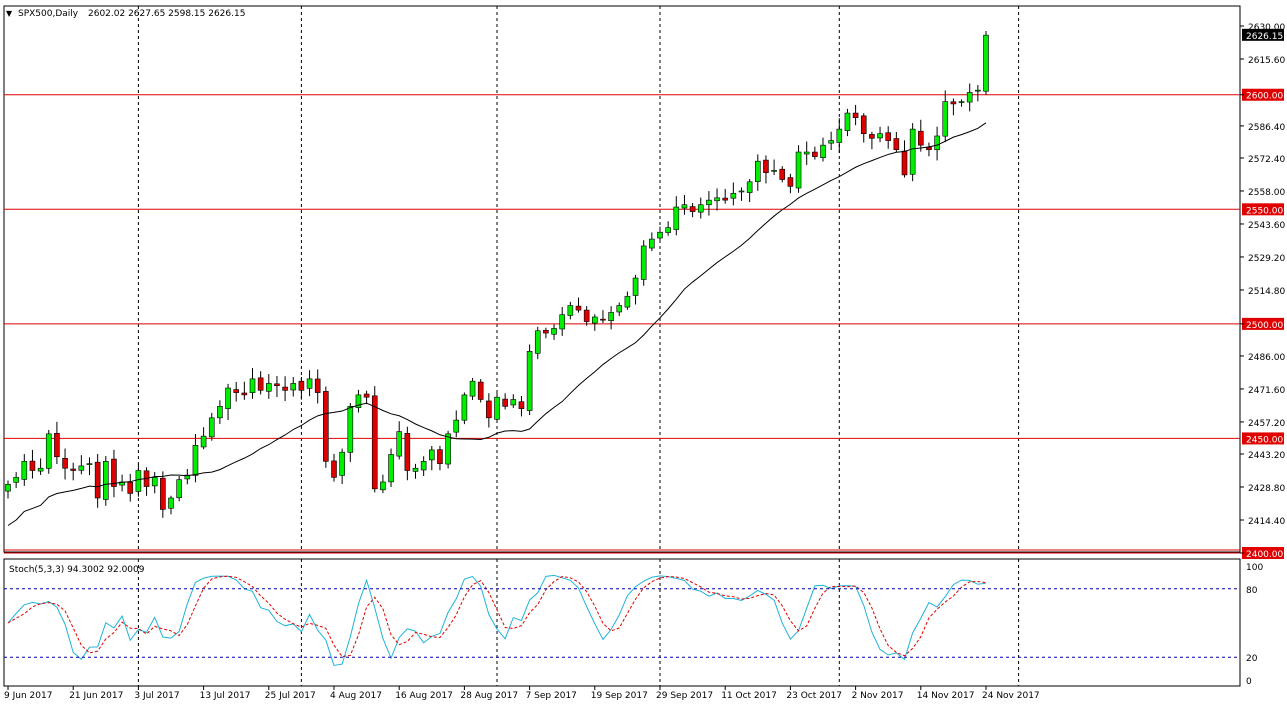 This screenshot has height=712, width=1287. What do you see at coordinates (749, 696) in the screenshot?
I see `time-tick-label: 11 Oct 2017` at bounding box center [749, 696].